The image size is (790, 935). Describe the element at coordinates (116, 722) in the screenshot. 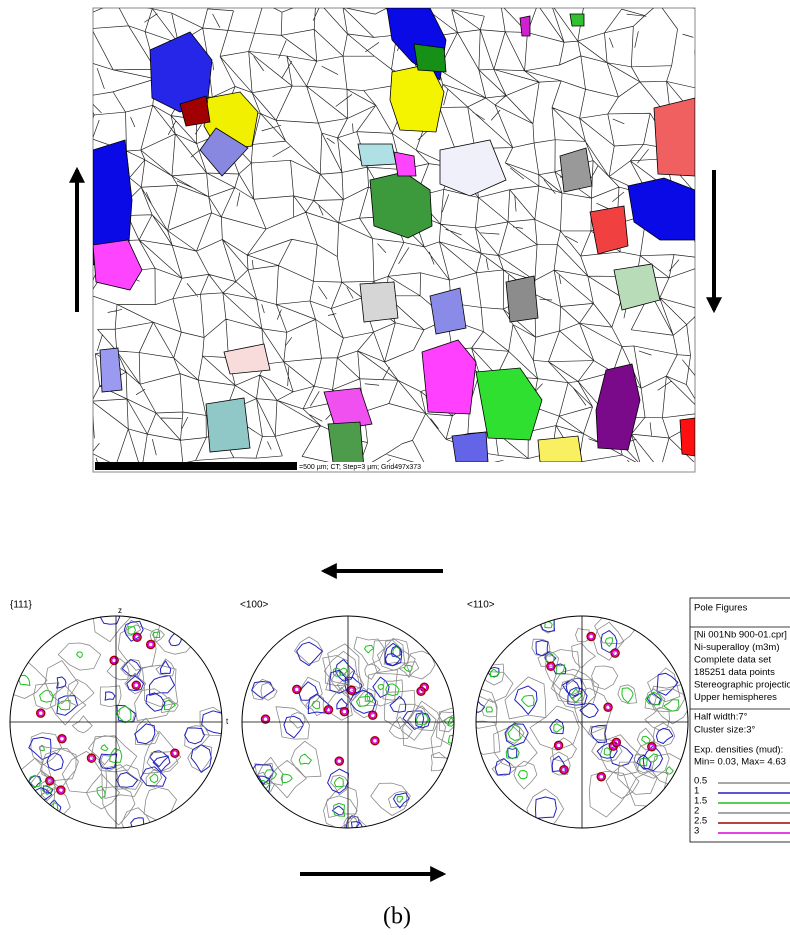

I see `contours` at that location.